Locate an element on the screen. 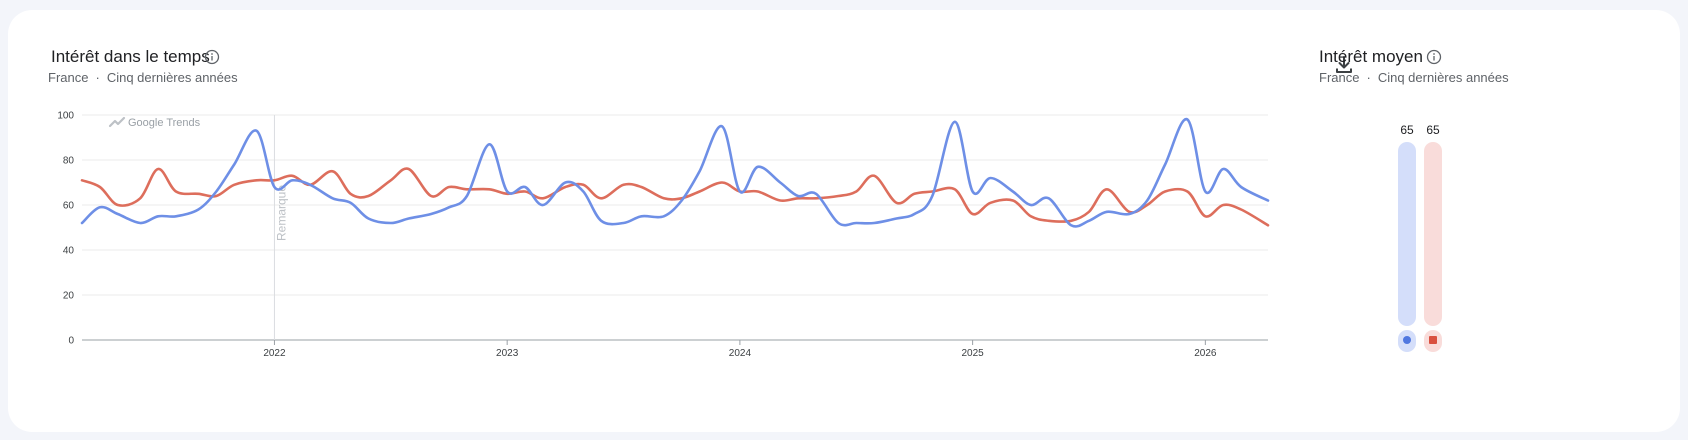 The image size is (1688, 440). x-tick-label: 2024 is located at coordinates (740, 353).